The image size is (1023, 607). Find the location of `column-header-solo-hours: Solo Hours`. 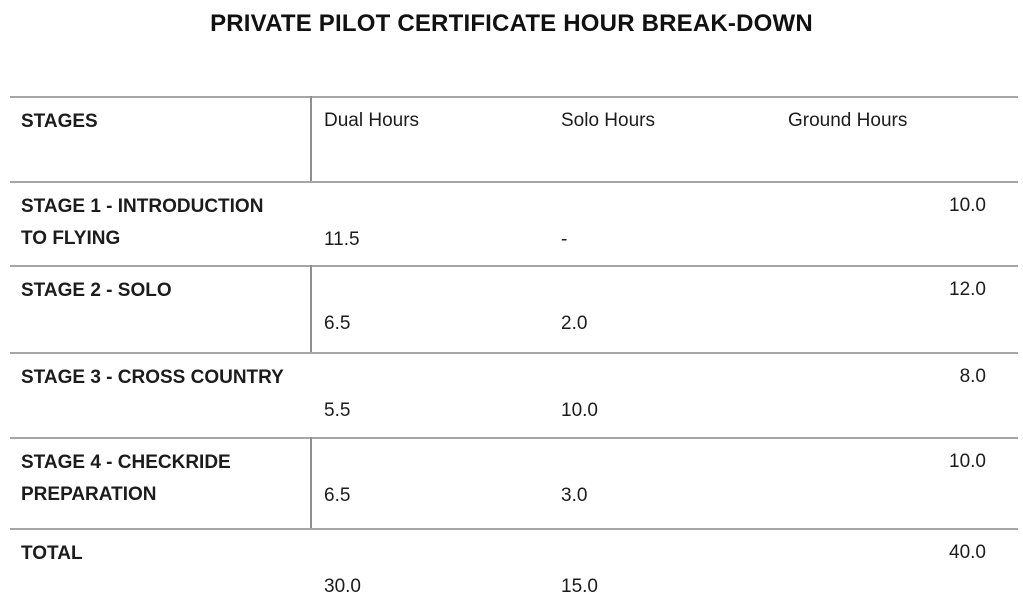

column-header-solo-hours: Solo Hours is located at coordinates (608, 120).